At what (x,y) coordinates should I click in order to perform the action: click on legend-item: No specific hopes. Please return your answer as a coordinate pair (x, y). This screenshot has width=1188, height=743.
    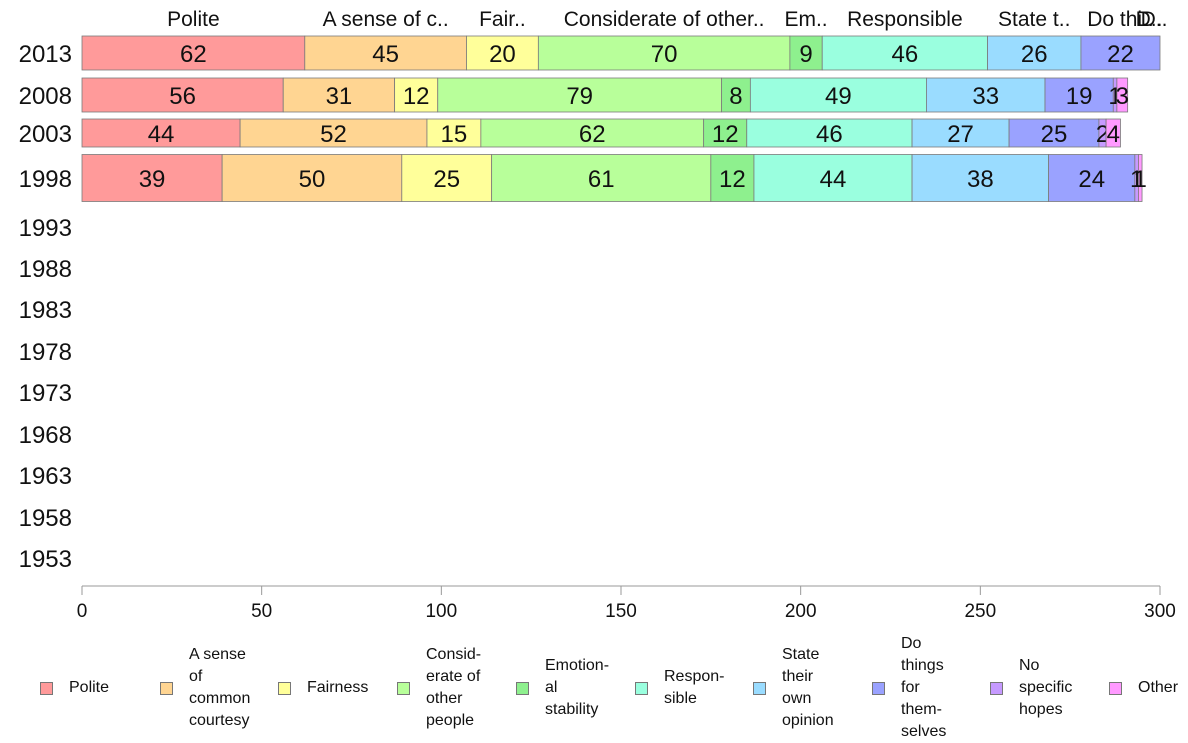
    Looking at the image, I should click on (1031, 688).